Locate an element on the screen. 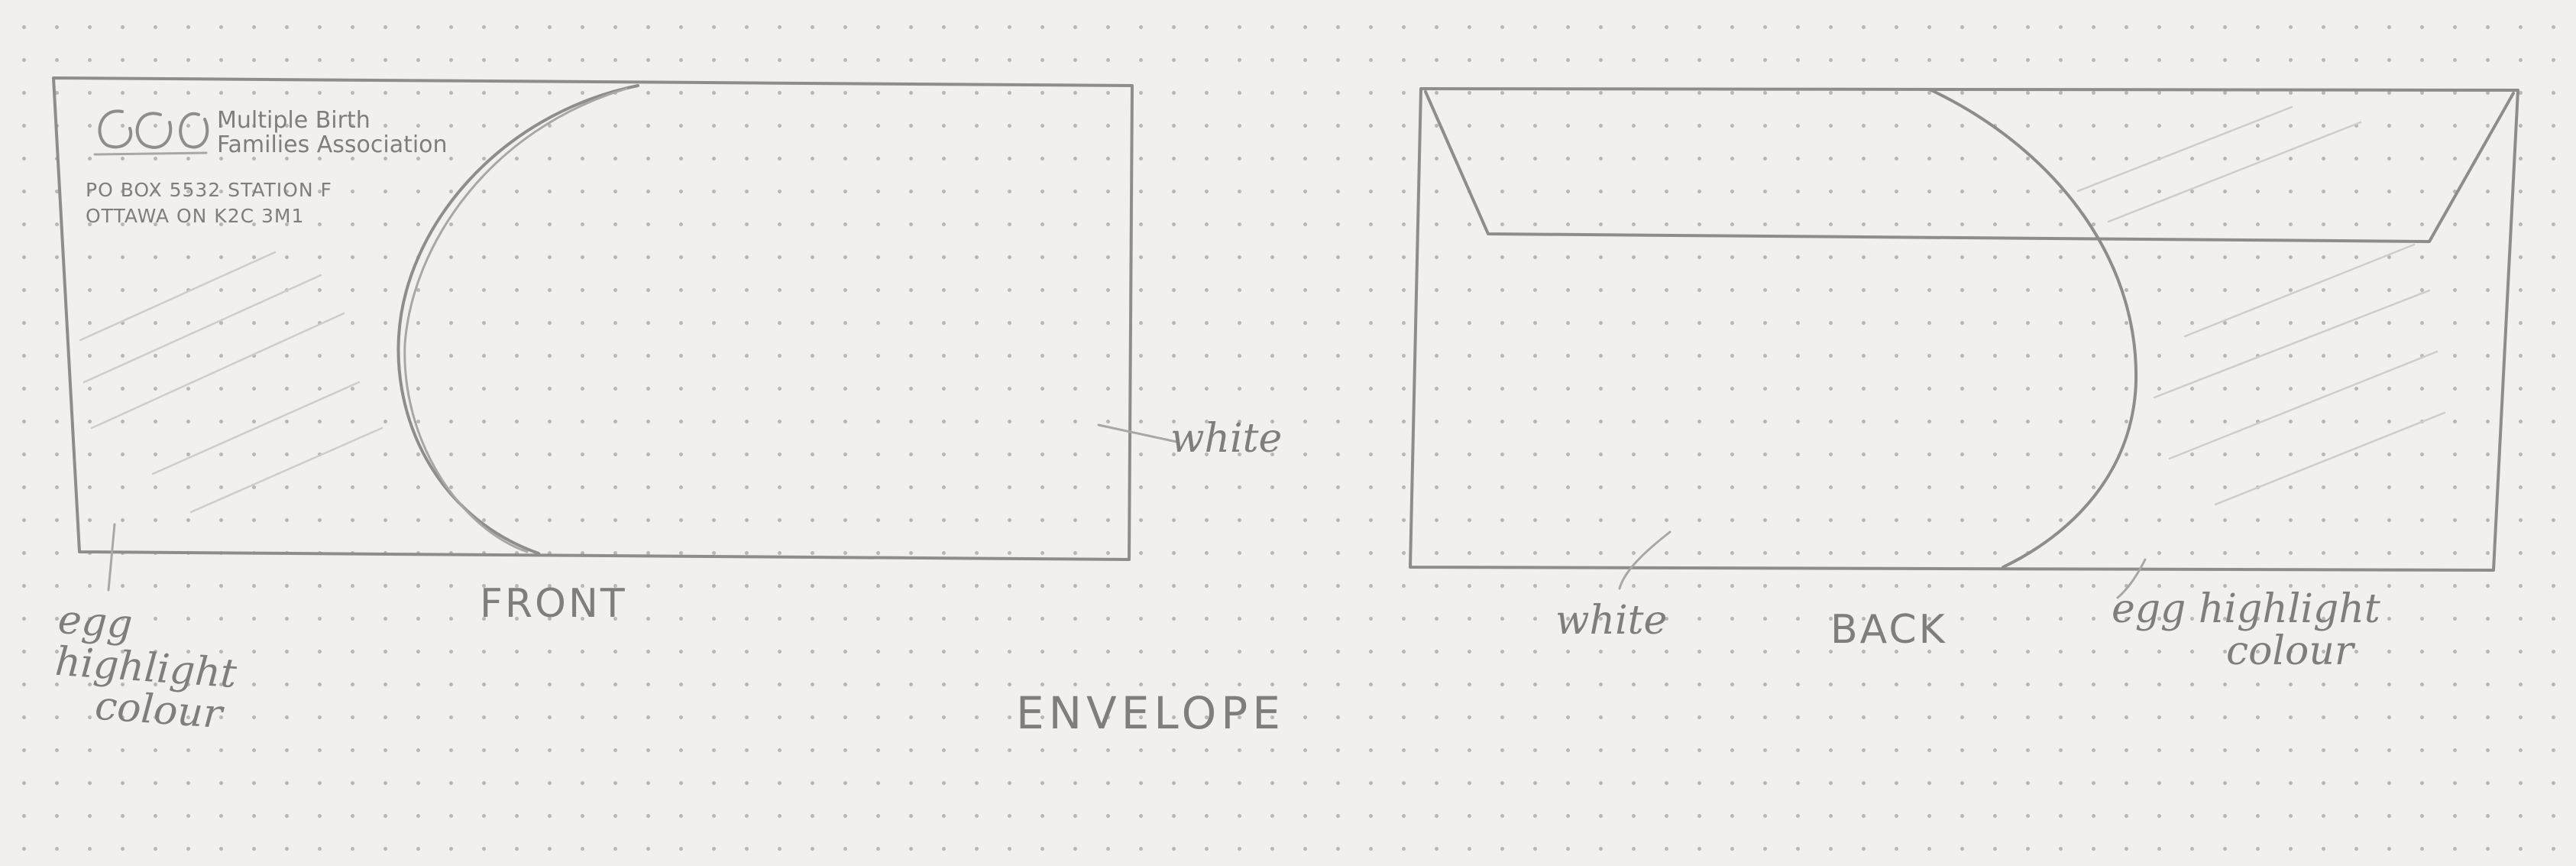  back-label: BACK is located at coordinates (1888, 630).